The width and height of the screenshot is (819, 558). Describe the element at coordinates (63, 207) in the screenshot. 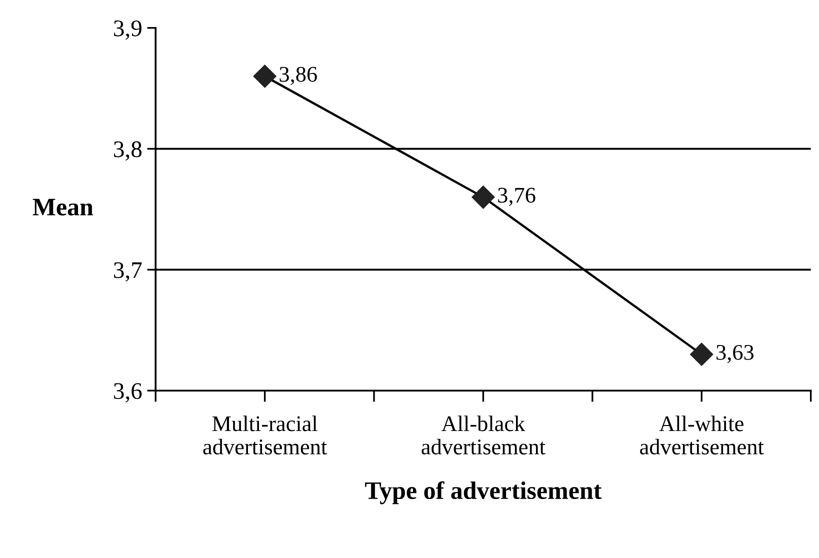

I see `y-axis-title: Mean` at that location.